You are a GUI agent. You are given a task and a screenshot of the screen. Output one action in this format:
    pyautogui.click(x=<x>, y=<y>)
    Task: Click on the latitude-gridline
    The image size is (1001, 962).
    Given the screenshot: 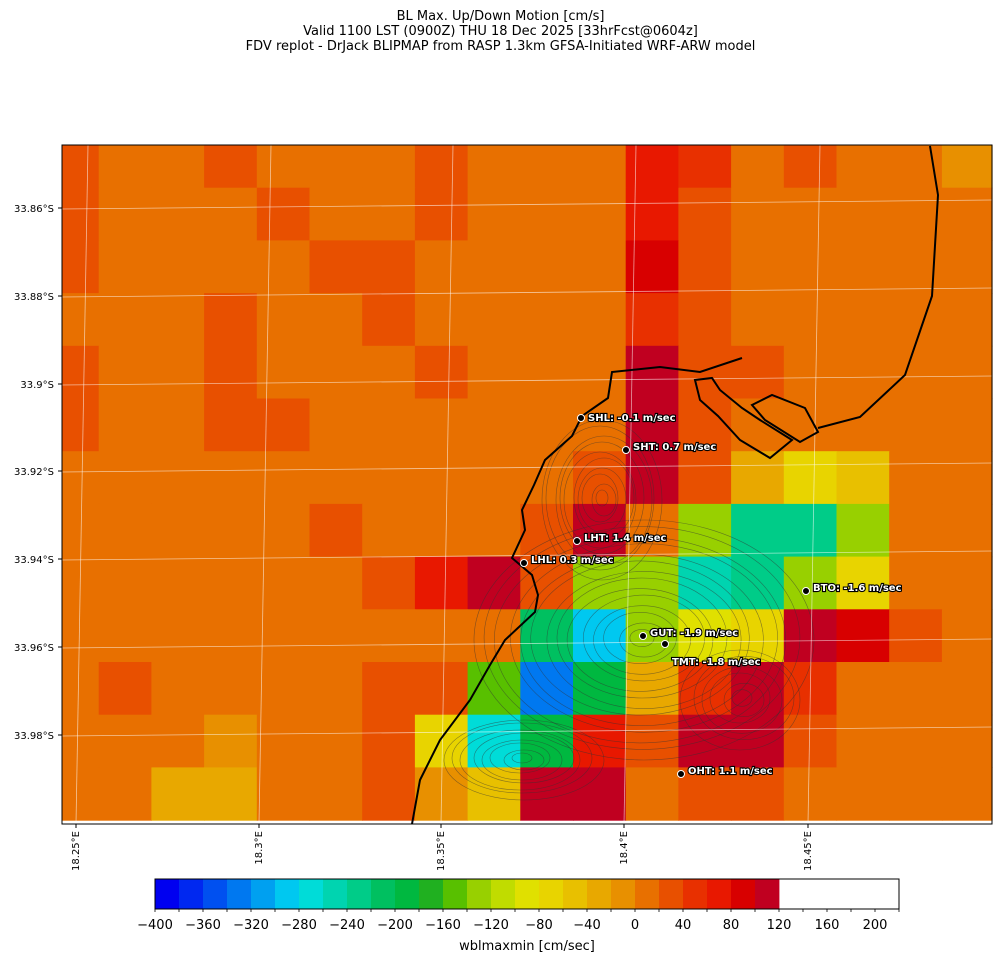 What is the action you would take?
    pyautogui.click(x=527, y=731)
    